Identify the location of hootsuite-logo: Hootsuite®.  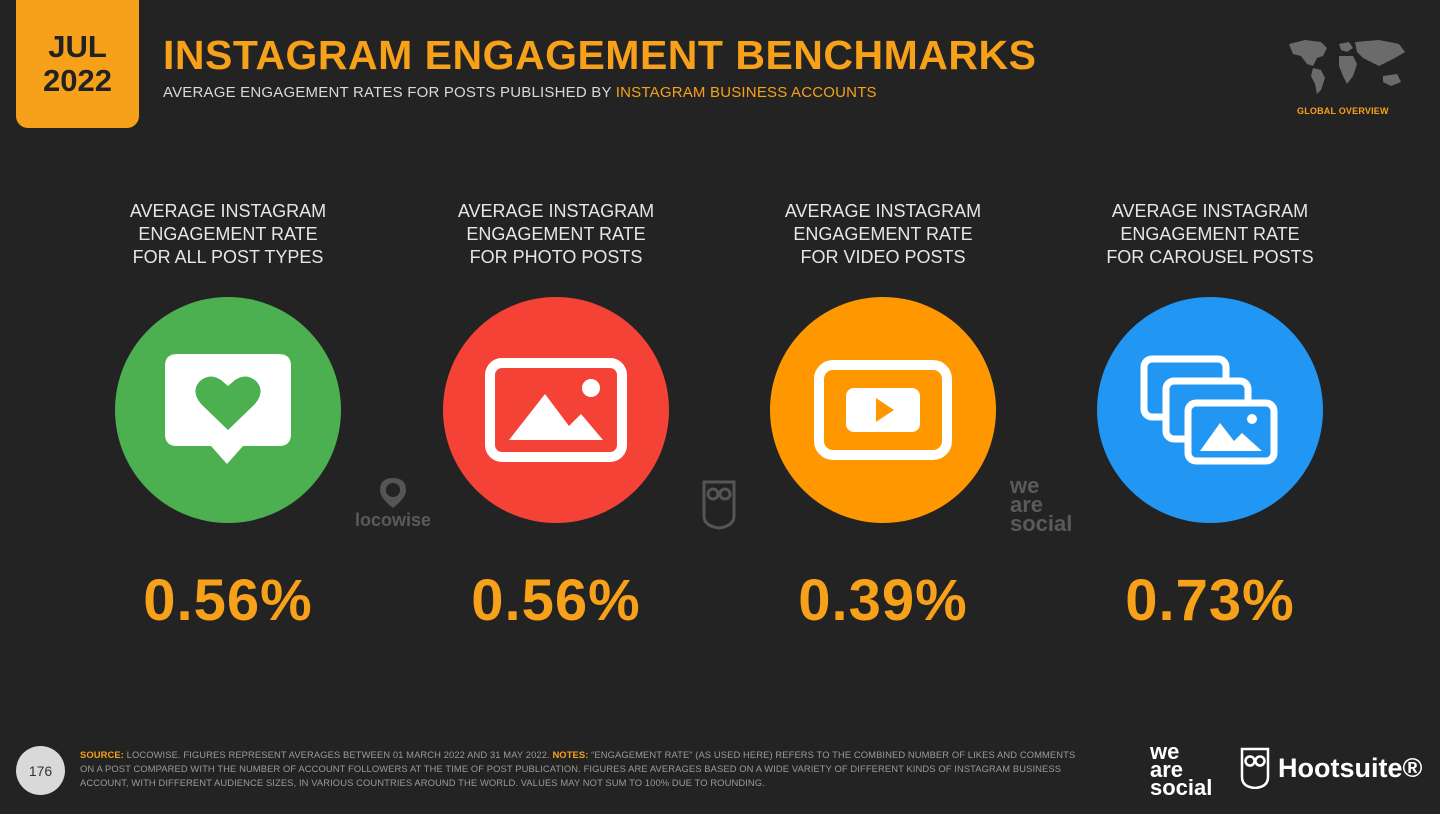
(1331, 768).